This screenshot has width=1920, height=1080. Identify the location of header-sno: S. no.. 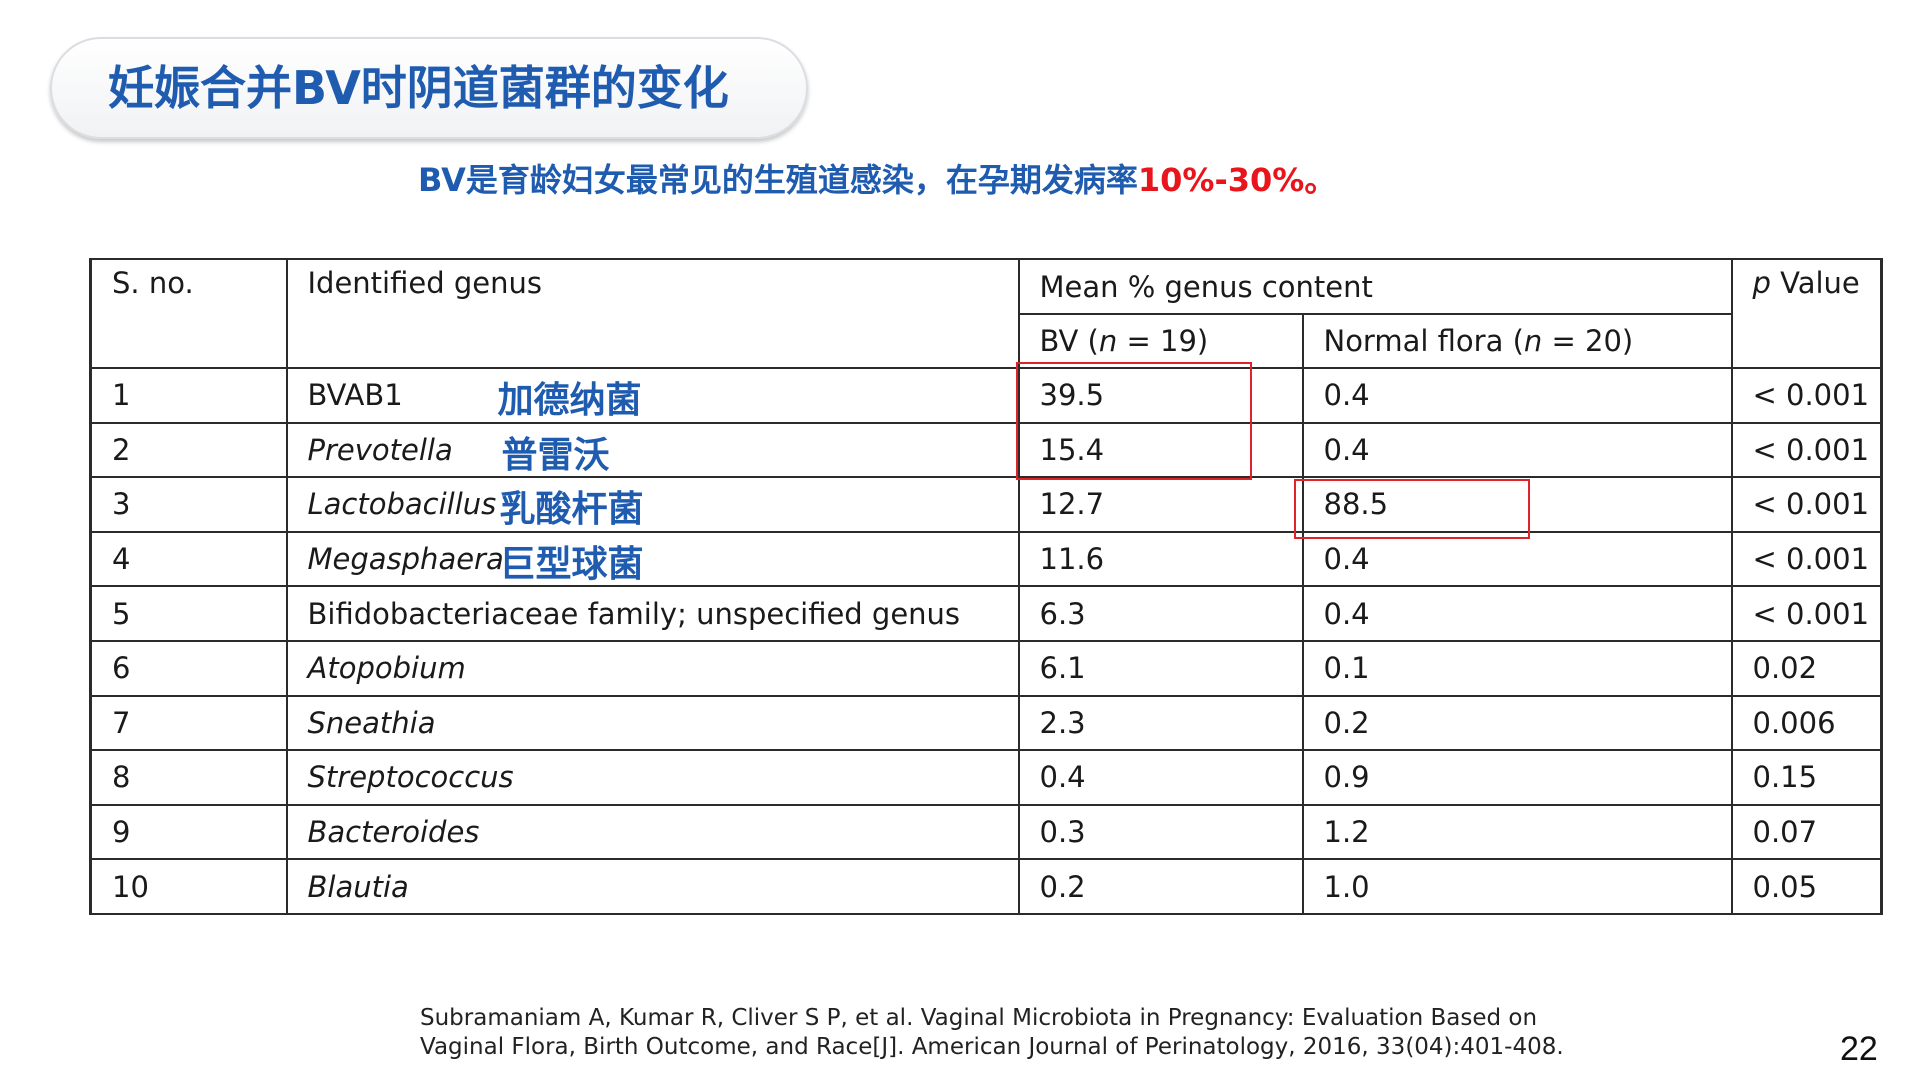
(188, 313).